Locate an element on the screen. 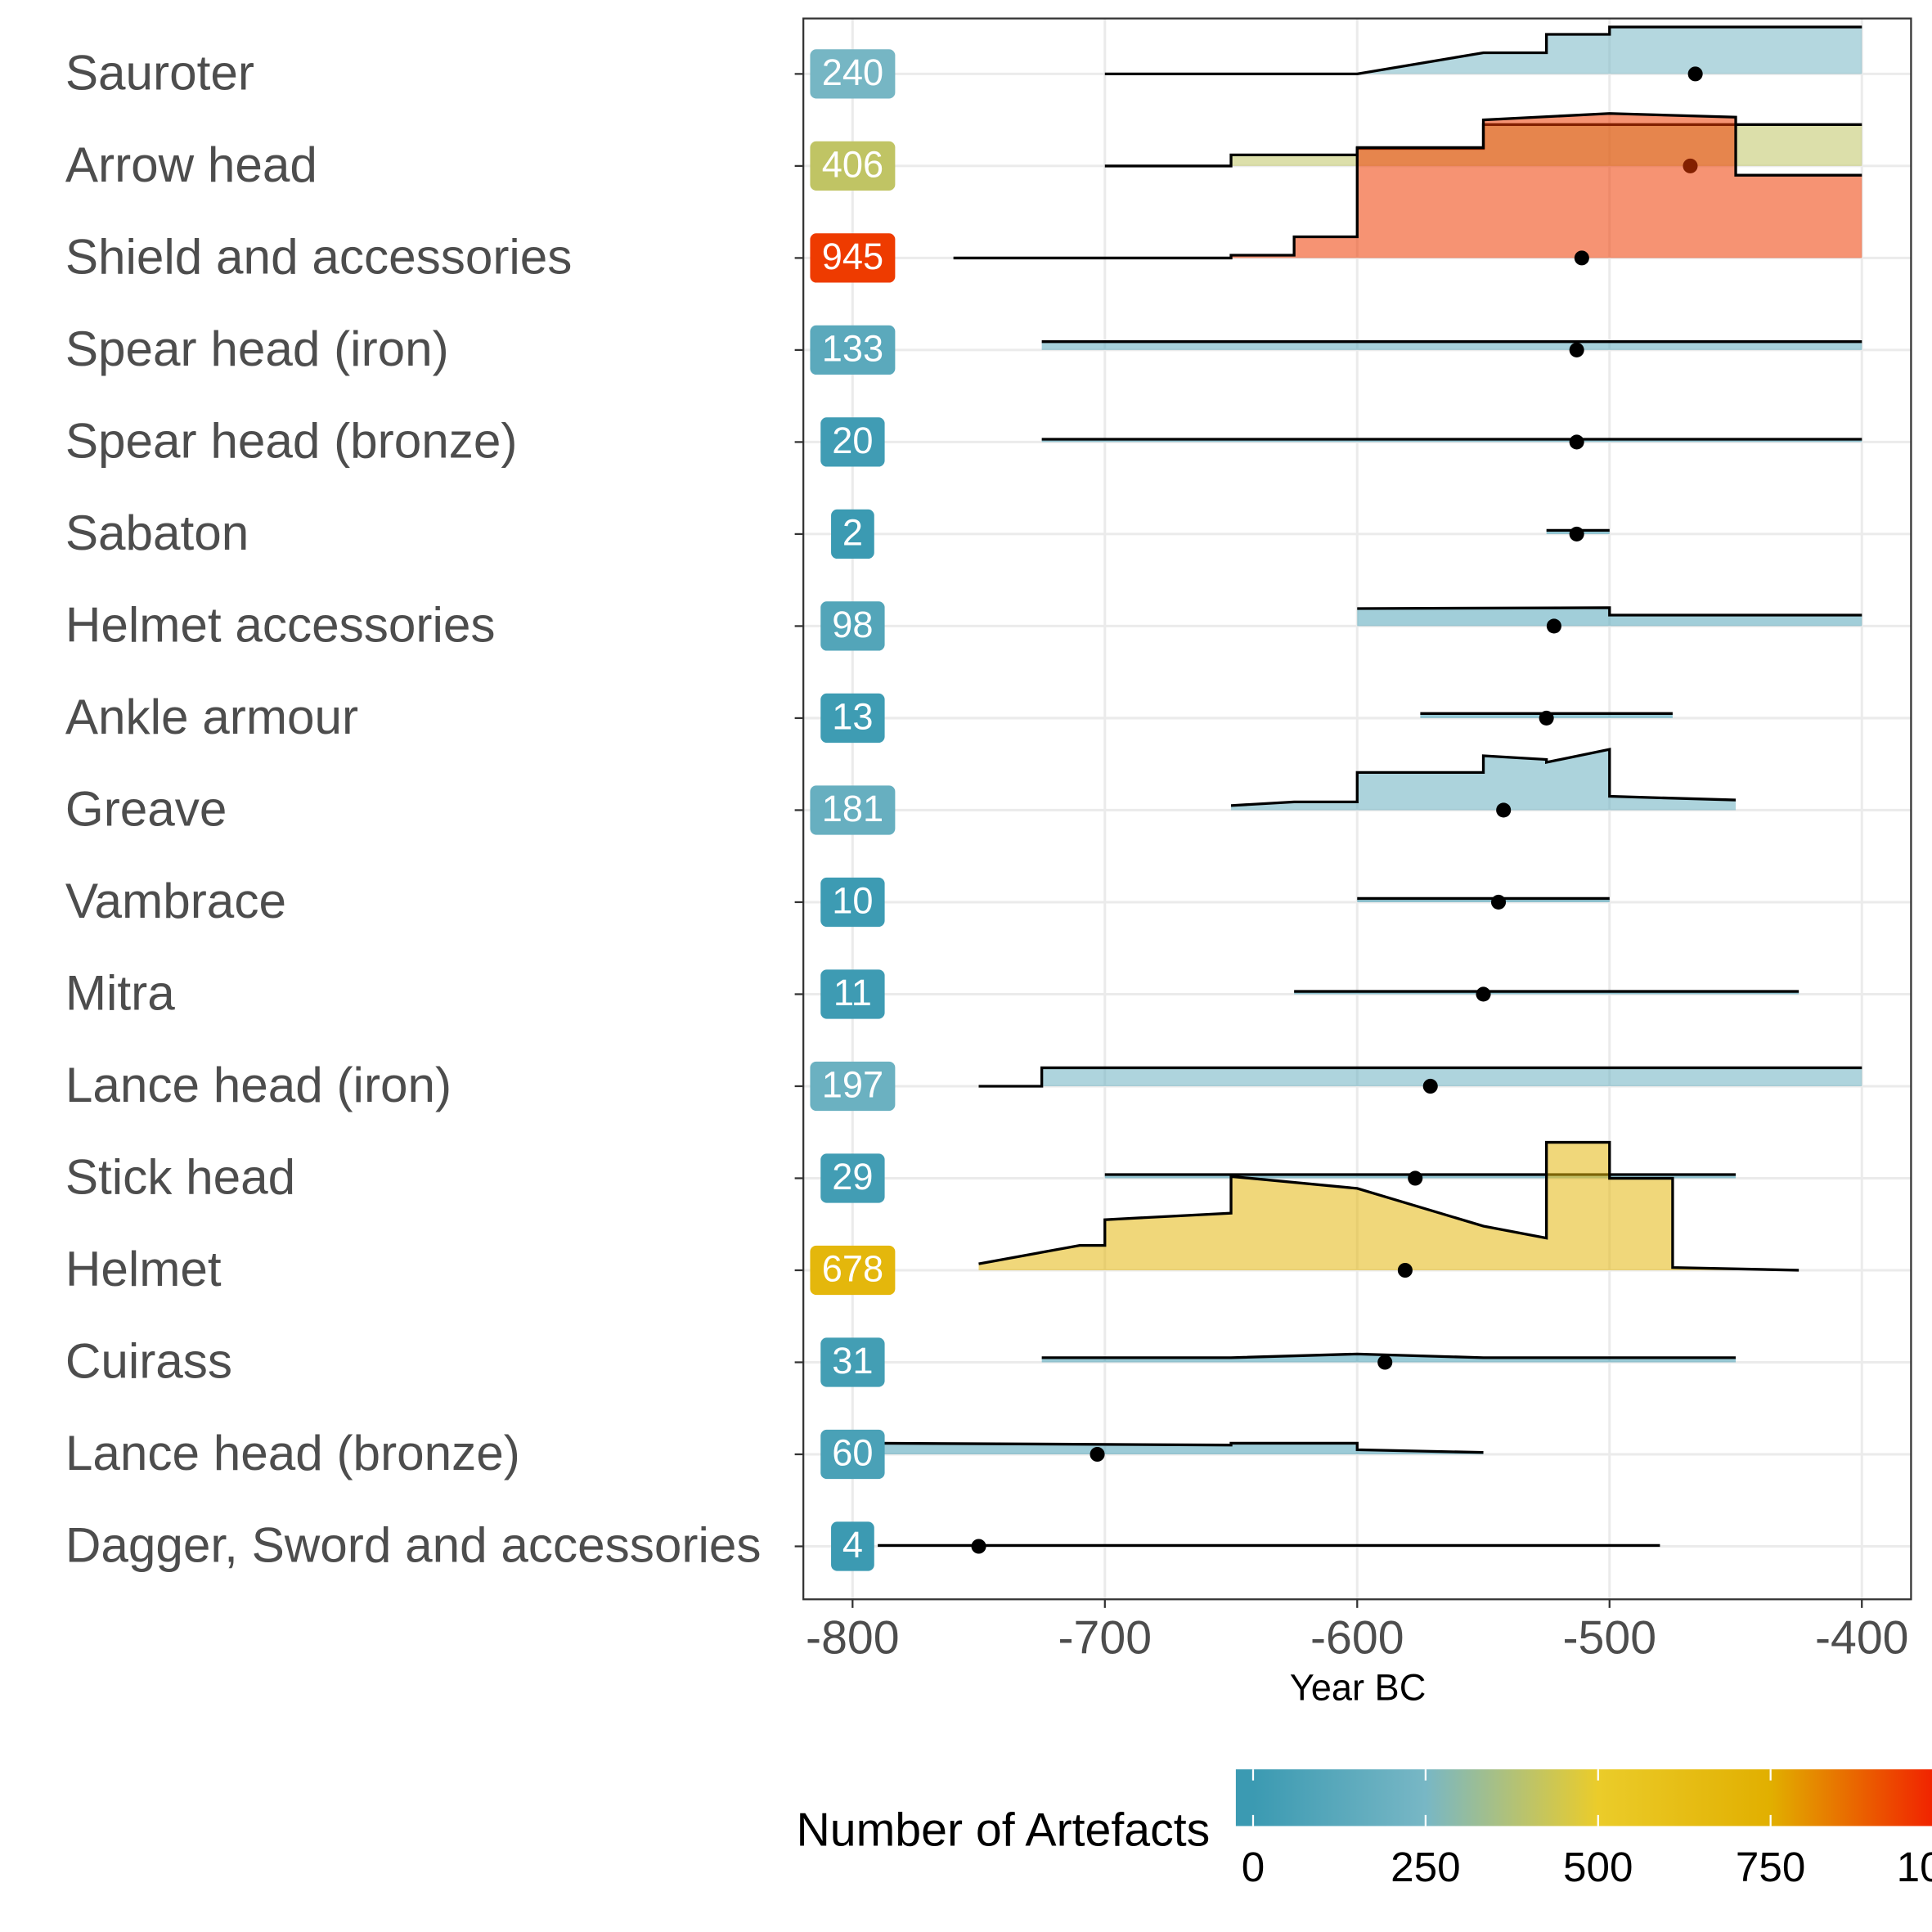 Image resolution: width=1932 pixels, height=1932 pixels. category-label: Lance head (iron) is located at coordinates (259, 1085).